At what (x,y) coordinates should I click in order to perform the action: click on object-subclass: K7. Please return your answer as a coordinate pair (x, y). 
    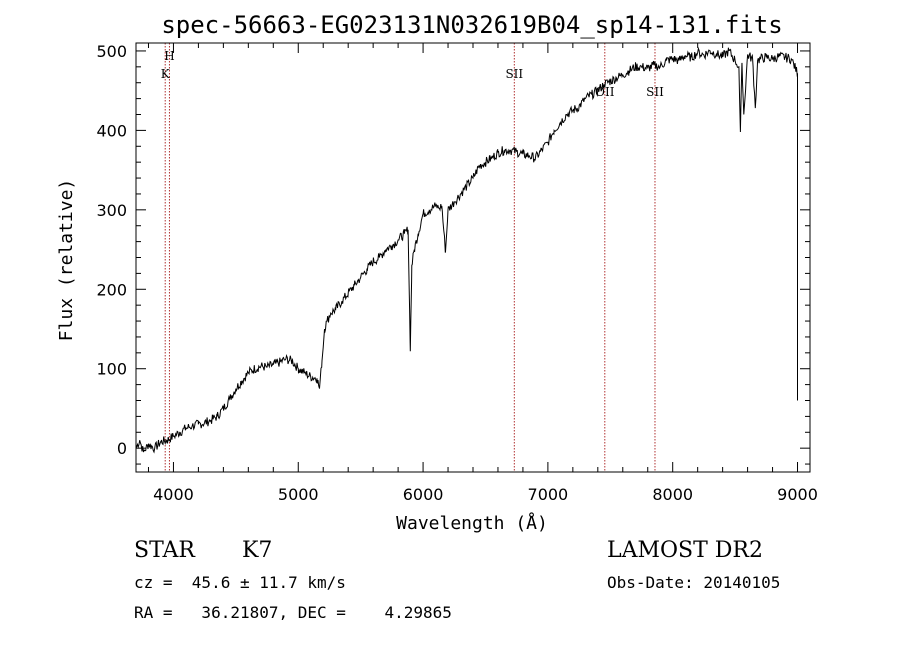
    Looking at the image, I should click on (257, 550).